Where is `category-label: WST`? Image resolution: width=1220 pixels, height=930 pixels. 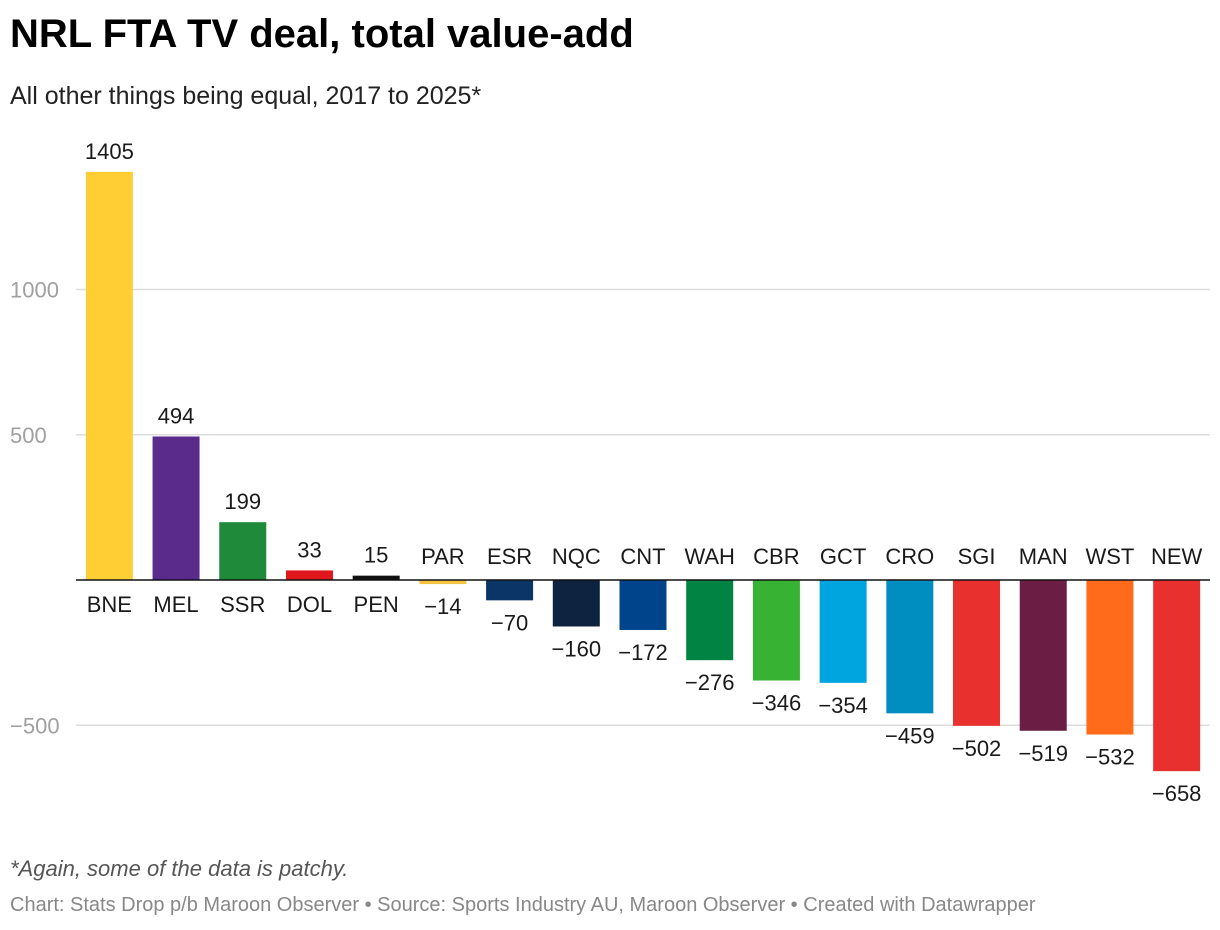 category-label: WST is located at coordinates (1109, 556).